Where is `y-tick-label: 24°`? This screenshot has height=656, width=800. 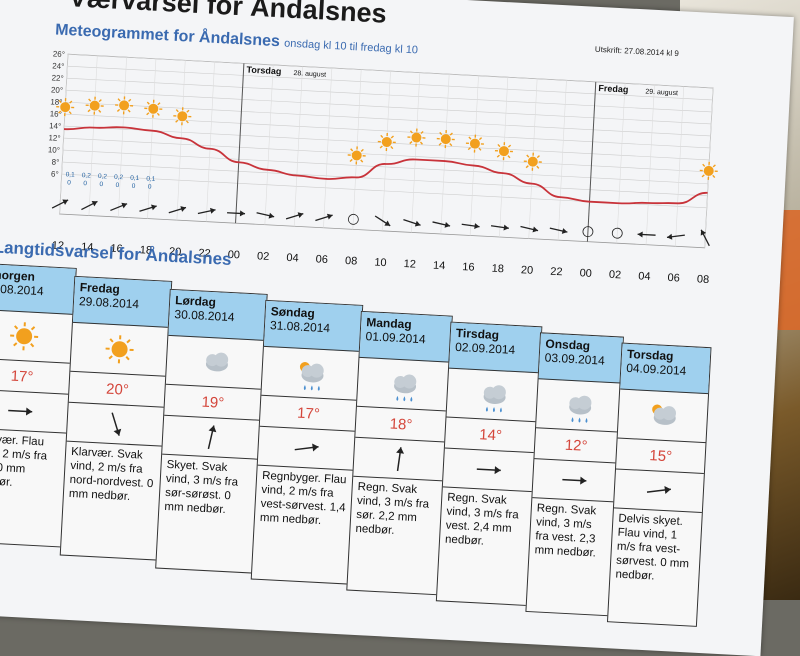
y-tick-label: 24° is located at coordinates (58, 66).